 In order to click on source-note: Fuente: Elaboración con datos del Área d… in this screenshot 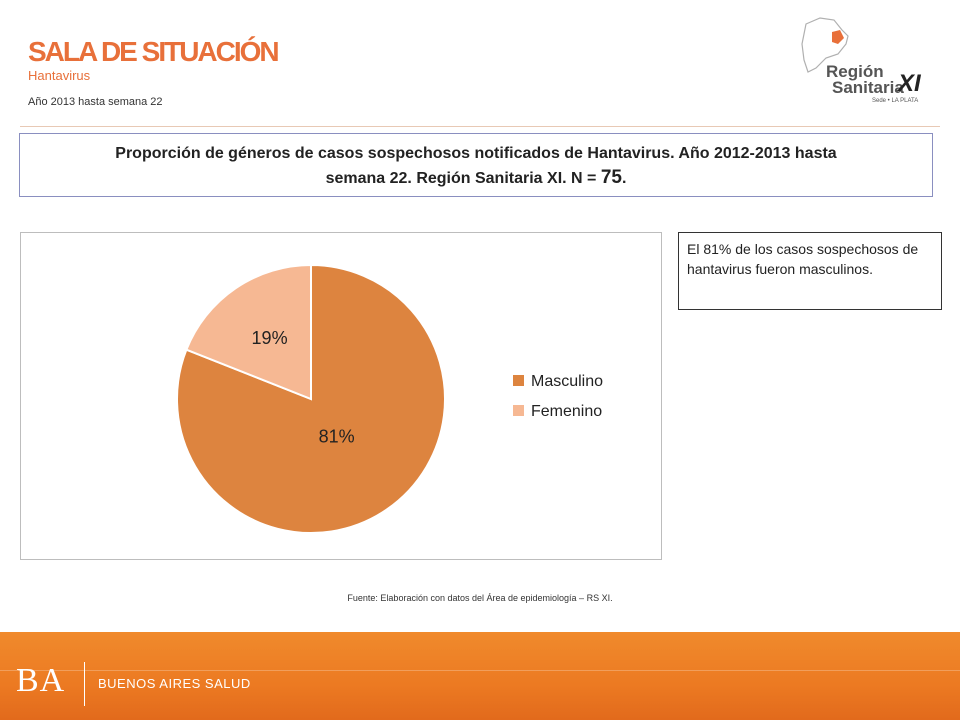, I will do `click(480, 598)`.